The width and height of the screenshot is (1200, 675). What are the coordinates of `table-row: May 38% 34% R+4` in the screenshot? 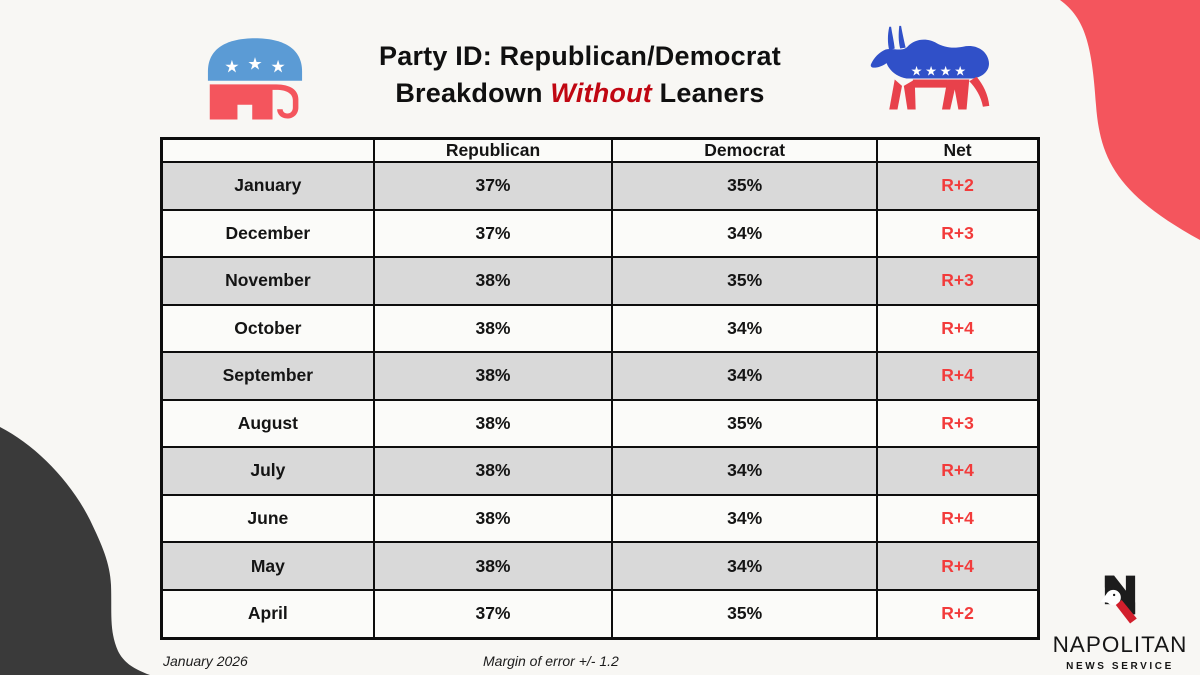 It's located at (600, 566).